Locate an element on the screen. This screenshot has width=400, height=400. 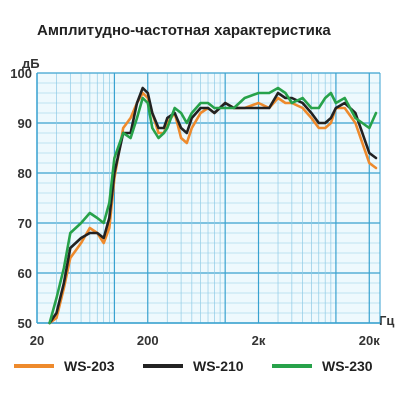
legend-label-ws-230: WS-230 is located at coordinates (347, 366).